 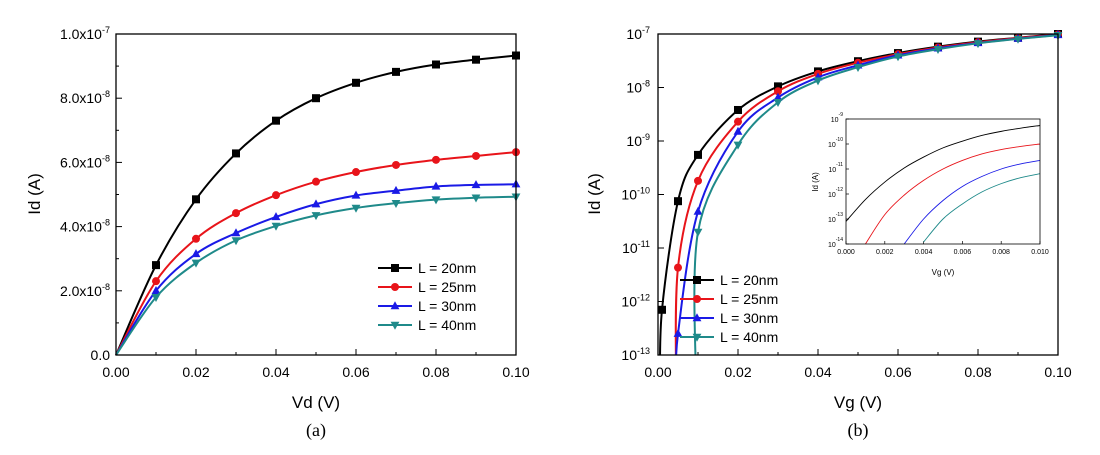 I want to click on panel-a-caption: (a), so click(x=316, y=430).